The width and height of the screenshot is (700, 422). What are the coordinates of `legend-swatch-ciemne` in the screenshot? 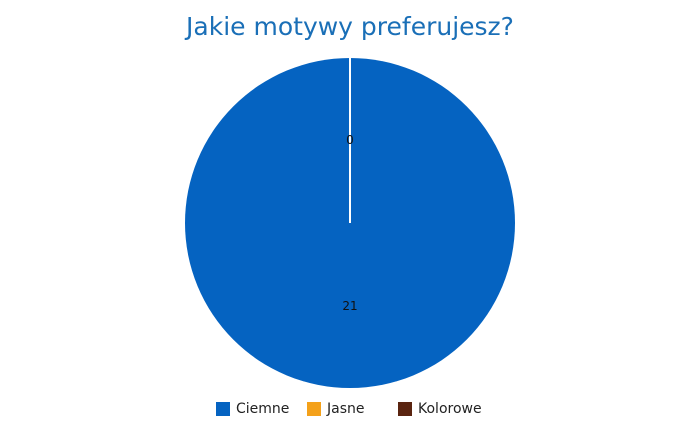 It's located at (223, 409).